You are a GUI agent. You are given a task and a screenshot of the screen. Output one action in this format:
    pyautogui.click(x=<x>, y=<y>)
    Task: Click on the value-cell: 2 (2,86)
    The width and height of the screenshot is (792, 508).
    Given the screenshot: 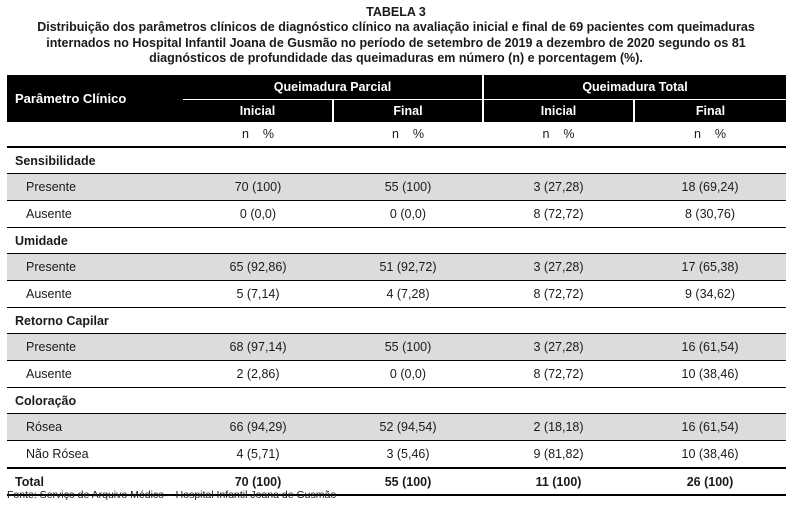 What is the action you would take?
    pyautogui.click(x=258, y=374)
    